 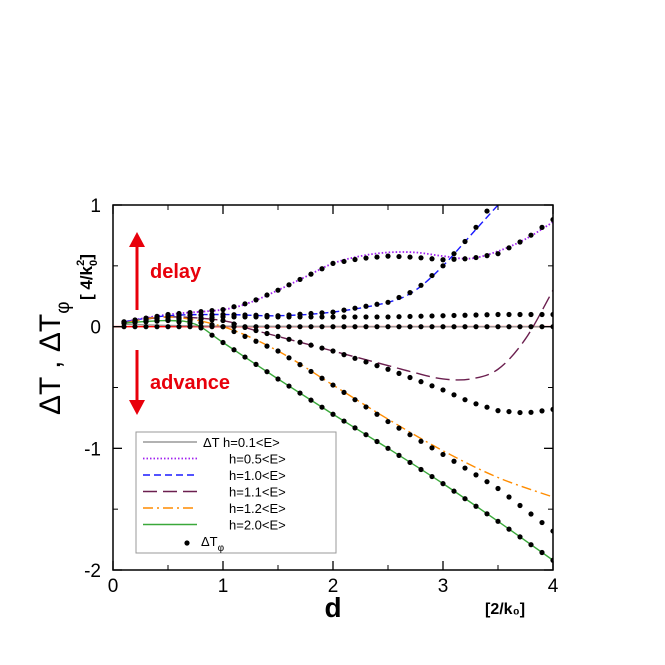 What do you see at coordinates (86, 282) in the screenshot?
I see `y-unit-text: [ 4/k` at bounding box center [86, 282].